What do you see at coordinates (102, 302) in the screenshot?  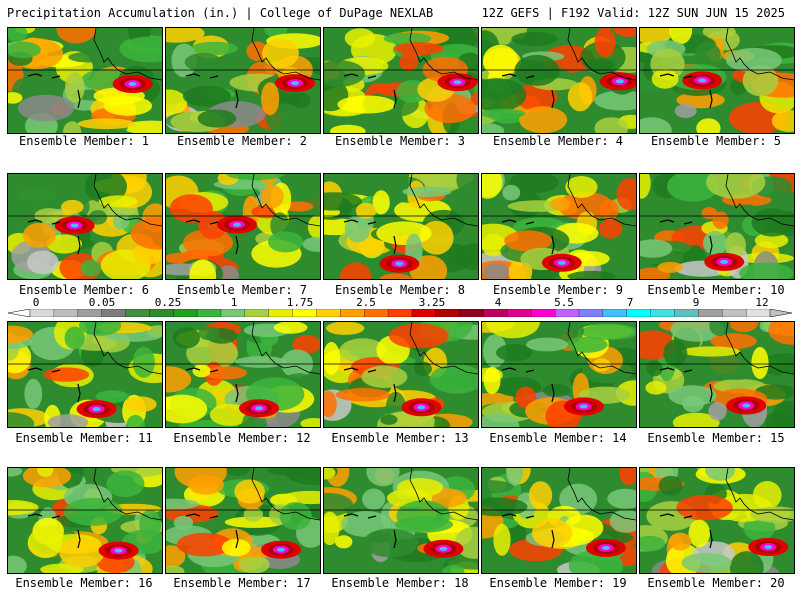 I see `colorbar-tick-label: 0.05` at bounding box center [102, 302].